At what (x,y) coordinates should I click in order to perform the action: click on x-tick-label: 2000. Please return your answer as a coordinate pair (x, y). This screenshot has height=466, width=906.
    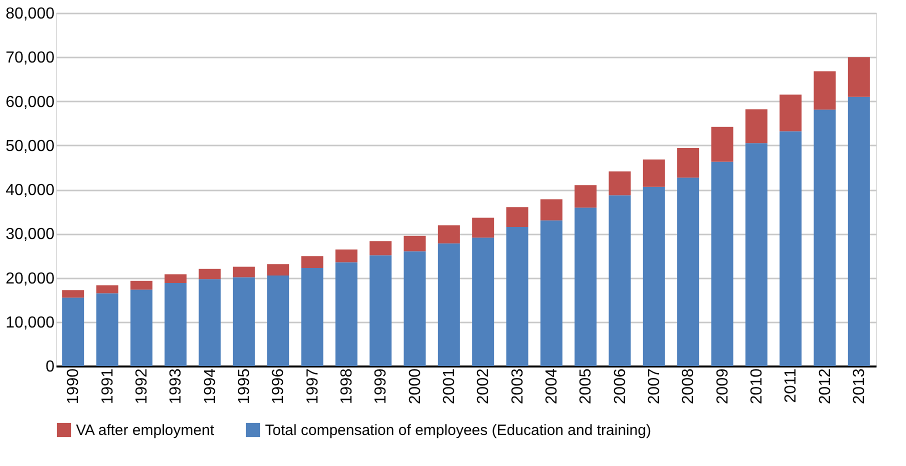
    Looking at the image, I should click on (415, 386).